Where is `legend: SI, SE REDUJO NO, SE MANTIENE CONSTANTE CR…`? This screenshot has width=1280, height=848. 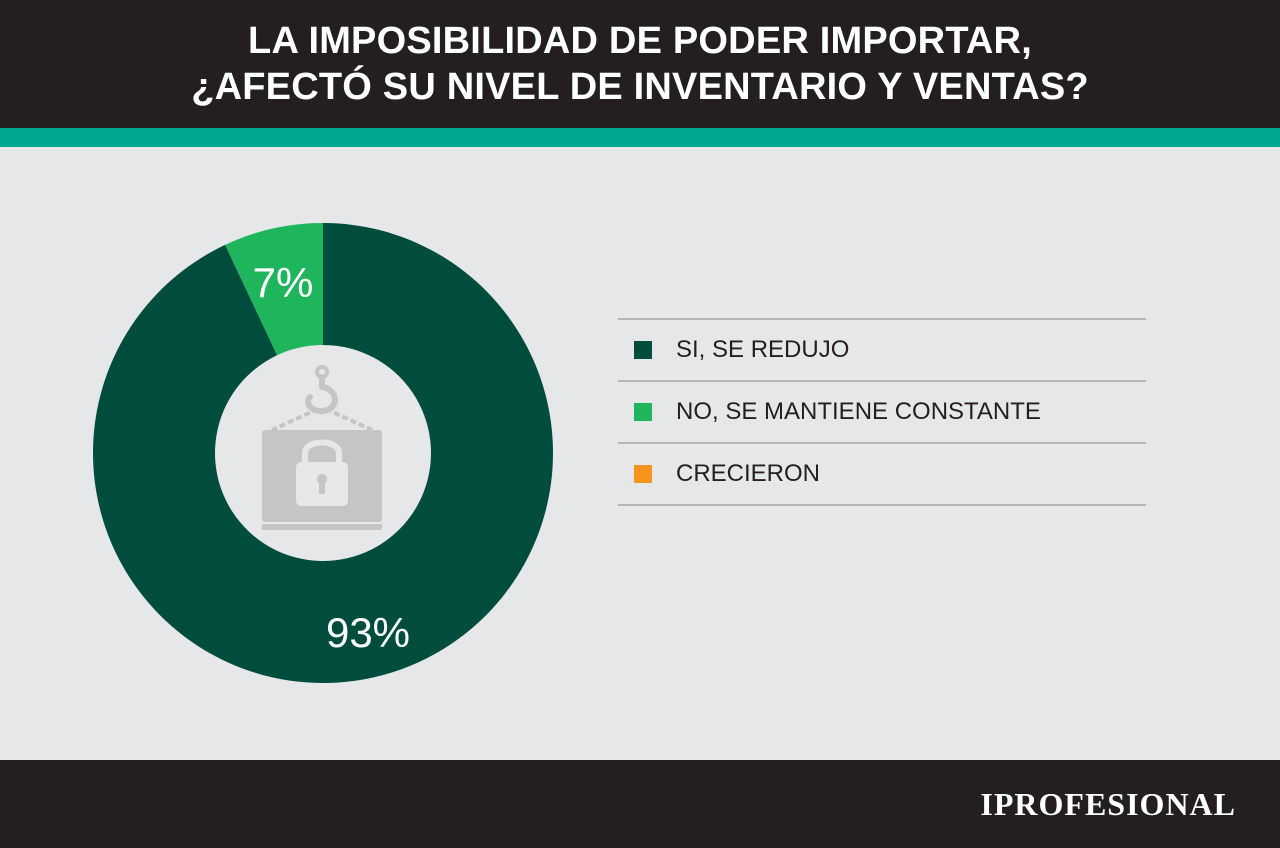 legend: SI, SE REDUJO NO, SE MANTIENE CONSTANTE CR… is located at coordinates (882, 412).